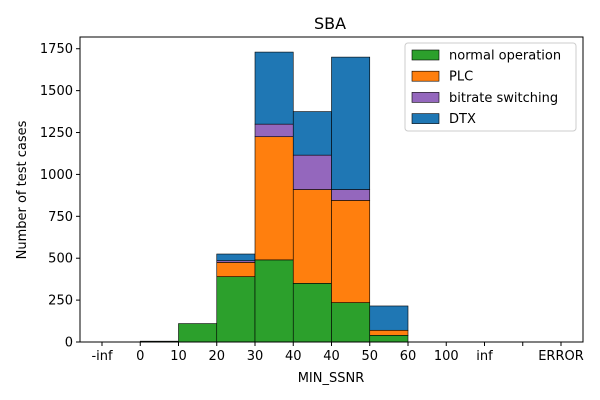 The image size is (600, 400). What do you see at coordinates (505, 56) in the screenshot?
I see `legend-label: normal operation` at bounding box center [505, 56].